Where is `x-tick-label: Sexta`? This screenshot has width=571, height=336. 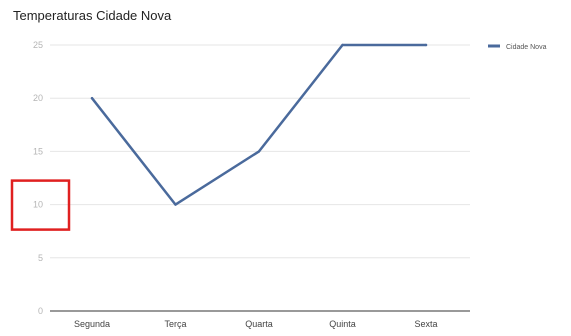 x-tick-label: Sexta is located at coordinates (425, 324).